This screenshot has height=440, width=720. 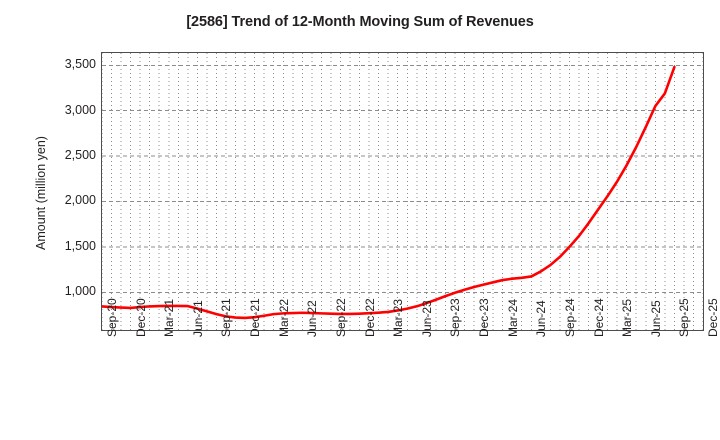 I want to click on y-axis-tick-labels: 1,000 1,500 2,000 2,500 3,000 3,500, so click(x=64, y=220).